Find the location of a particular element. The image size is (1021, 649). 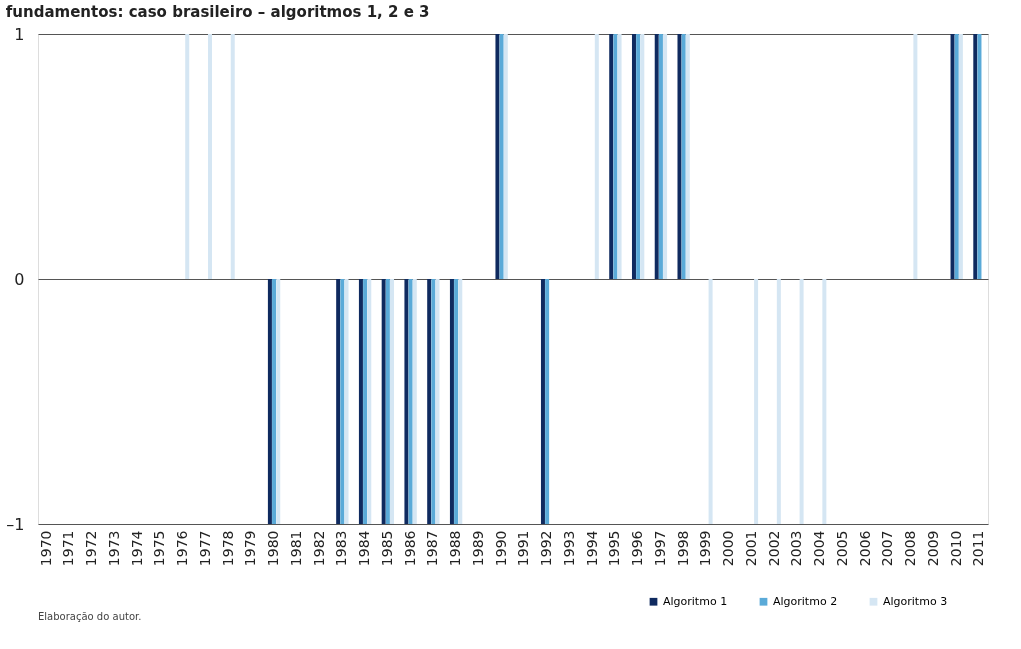

x-tick-label: 1989 is located at coordinates (477, 548).